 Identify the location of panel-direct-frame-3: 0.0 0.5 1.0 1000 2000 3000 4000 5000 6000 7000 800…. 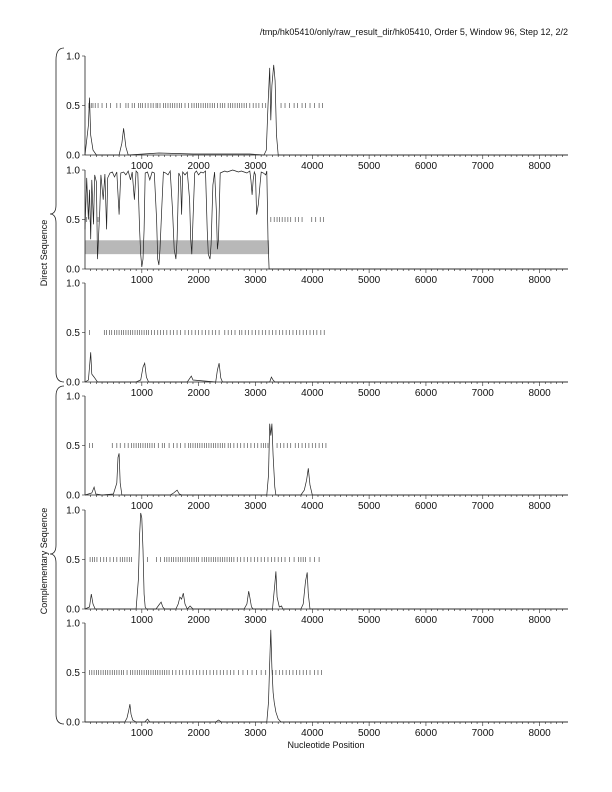
(317, 339).